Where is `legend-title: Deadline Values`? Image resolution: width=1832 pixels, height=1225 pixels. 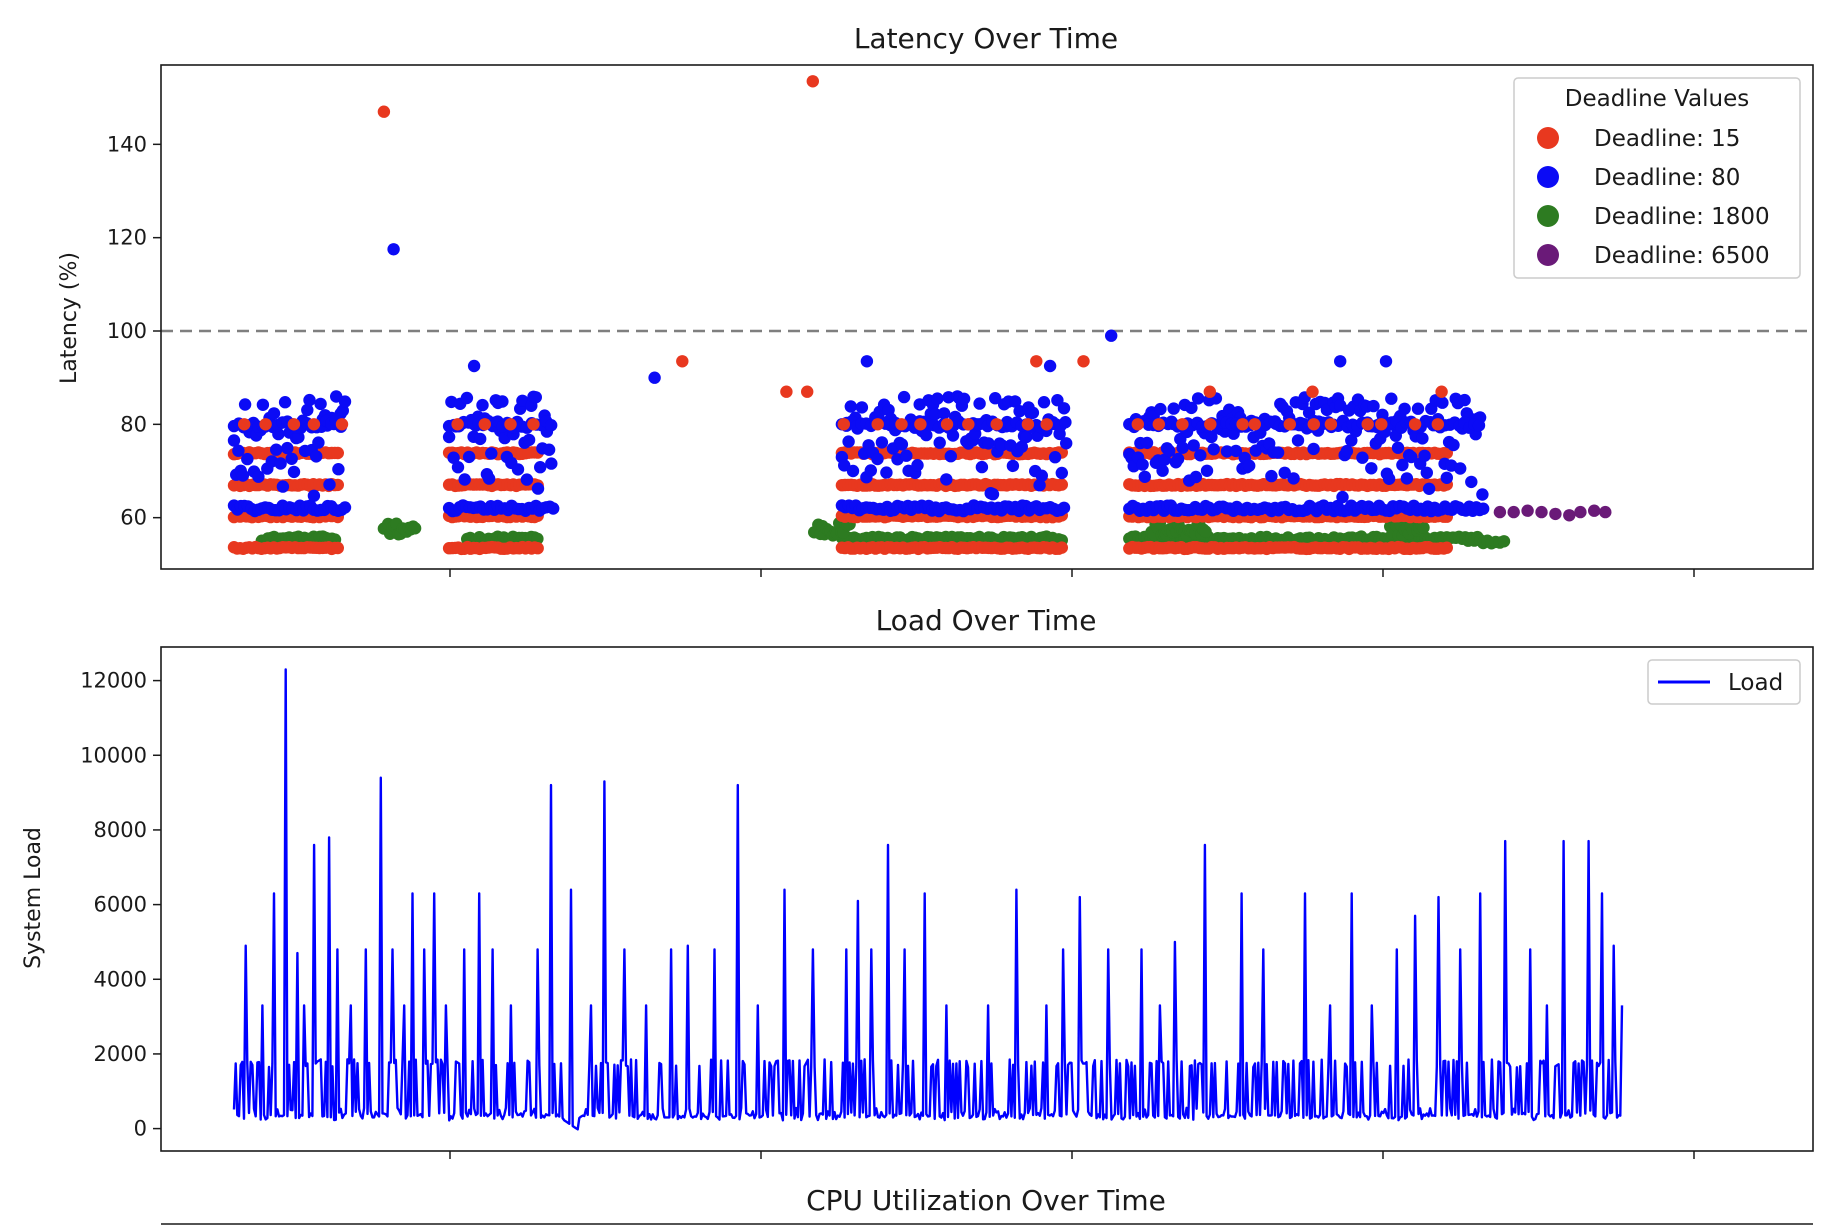
legend-title: Deadline Values is located at coordinates (1657, 99).